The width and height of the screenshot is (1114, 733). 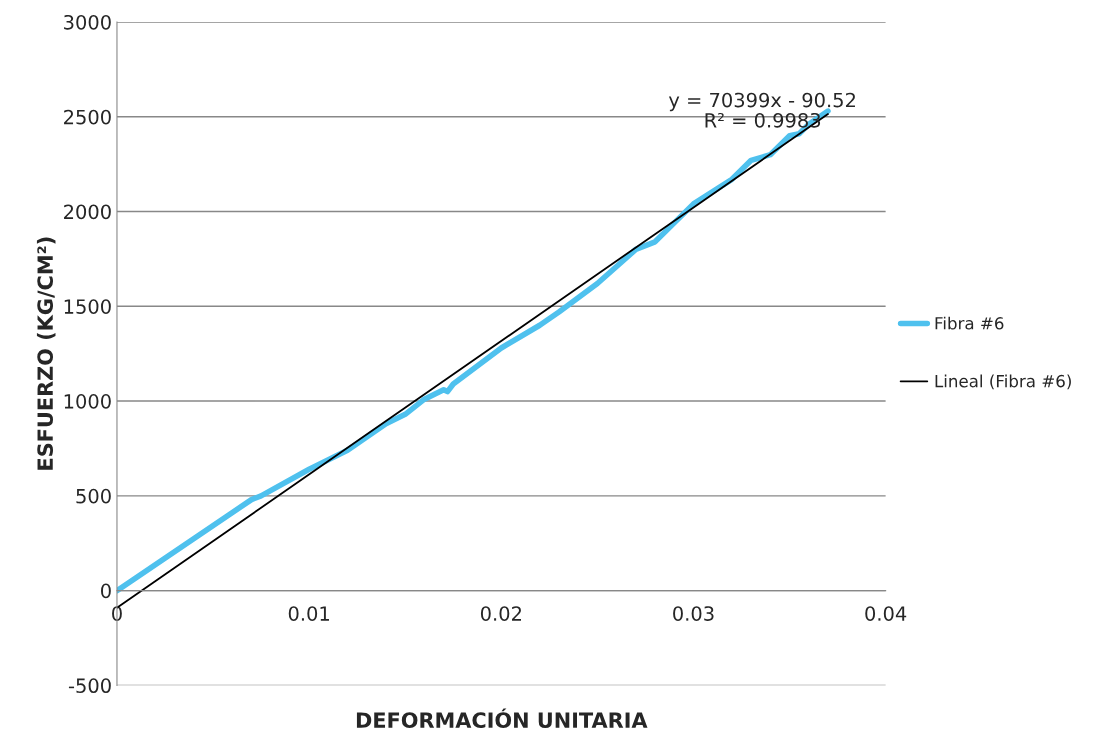 I want to click on y-tick-label: 1000, so click(x=87, y=401).